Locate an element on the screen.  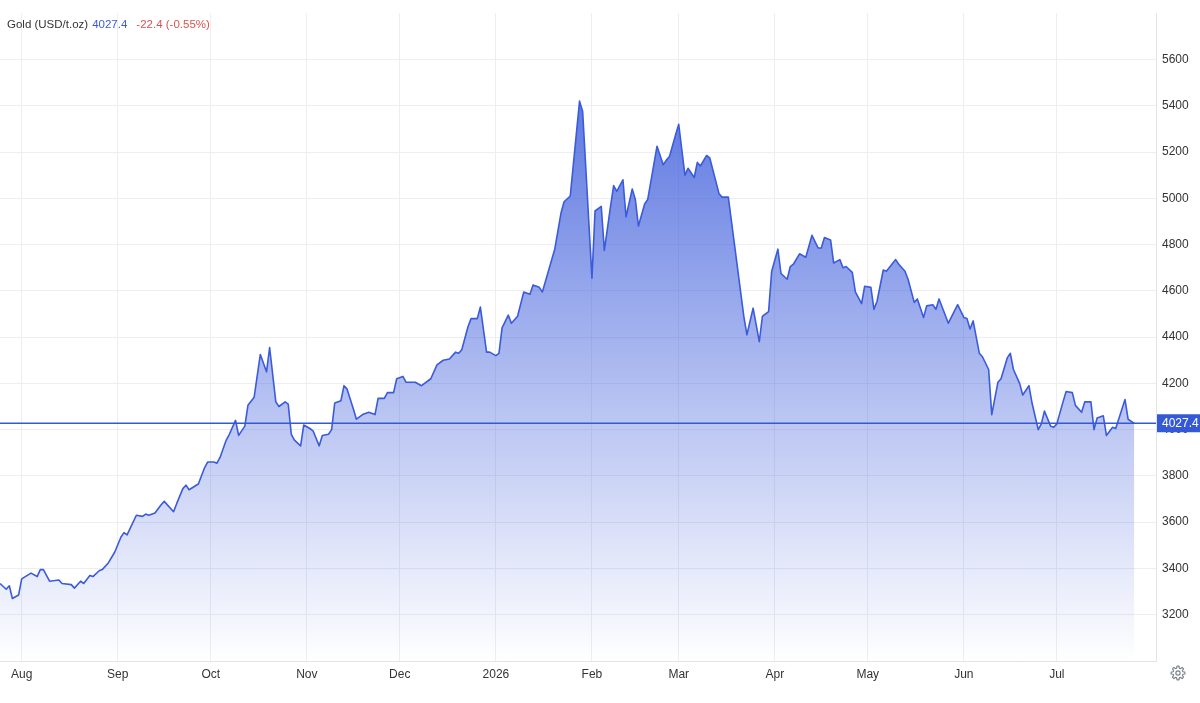
y-tick-label: 4400 is located at coordinates (1176, 336).